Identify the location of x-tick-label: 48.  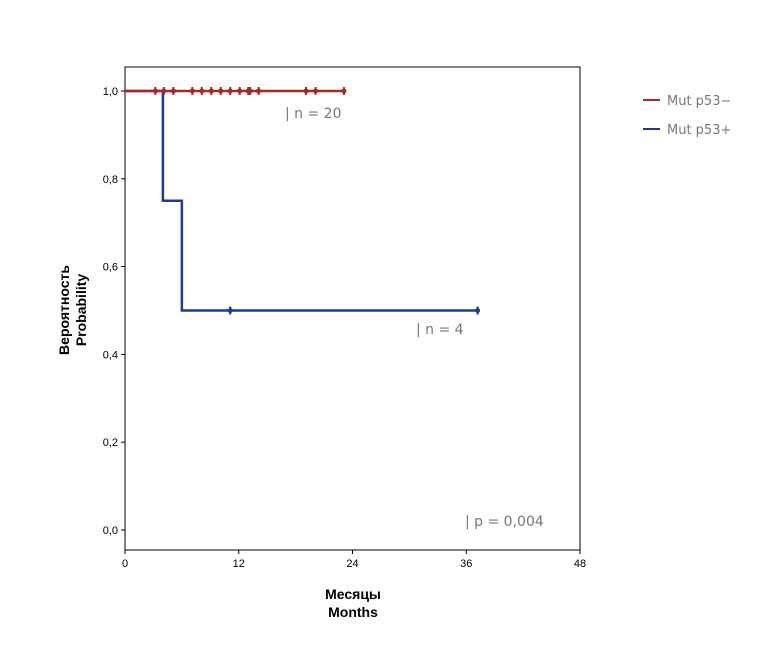
(580, 564).